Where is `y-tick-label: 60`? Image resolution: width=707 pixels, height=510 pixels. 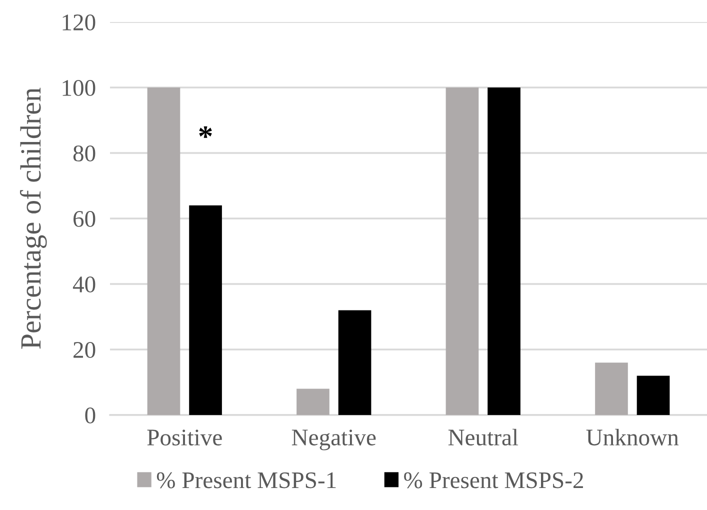
y-tick-label: 60 is located at coordinates (85, 218).